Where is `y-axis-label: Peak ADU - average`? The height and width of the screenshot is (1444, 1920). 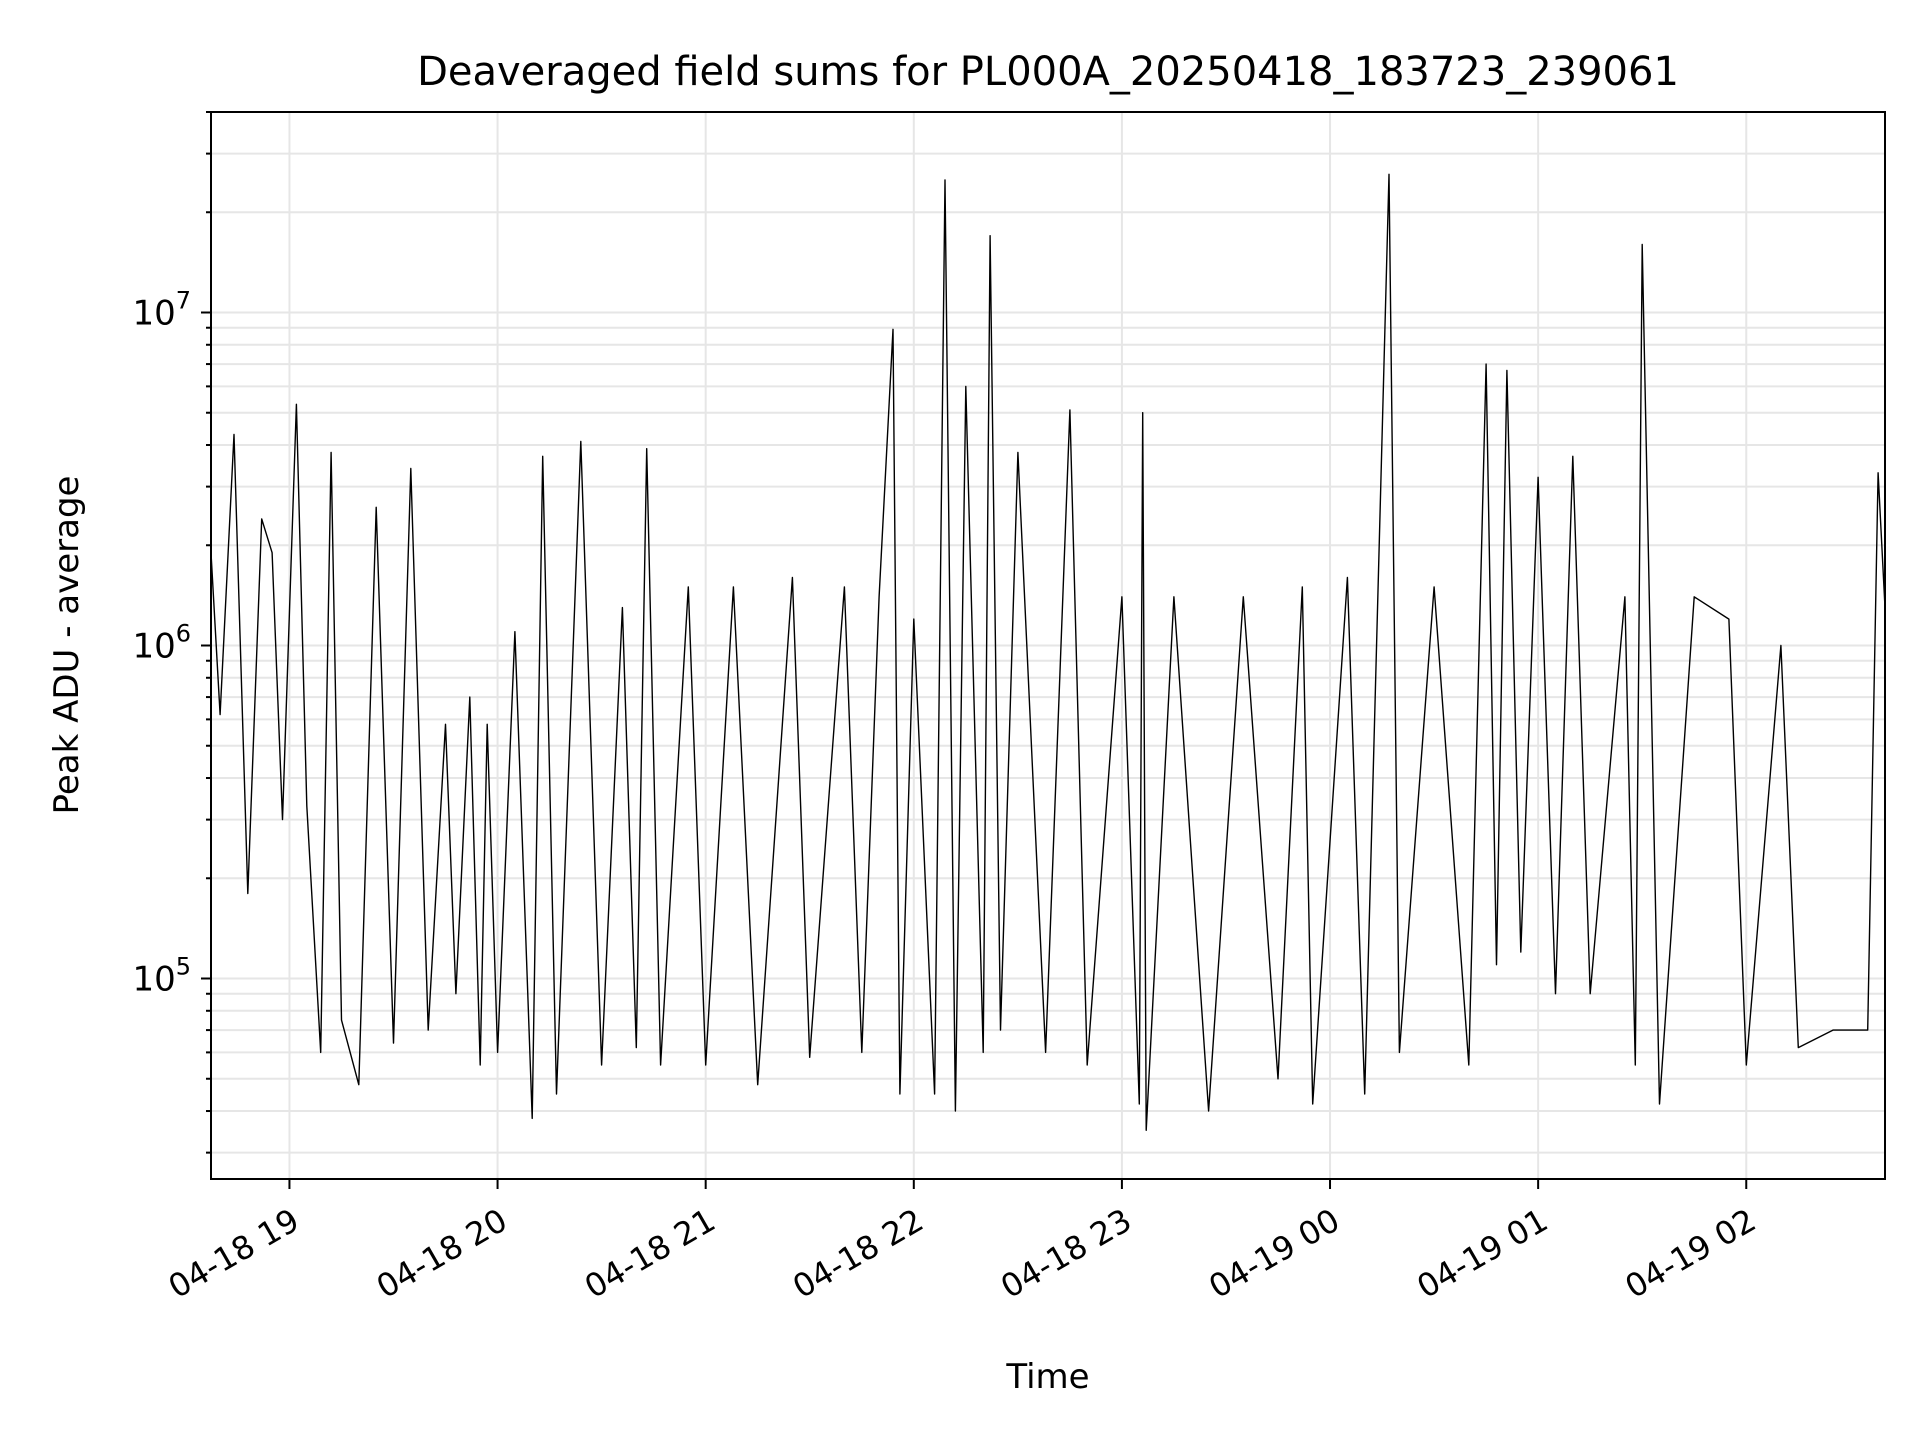
y-axis-label: Peak ADU - average is located at coordinates (67, 645).